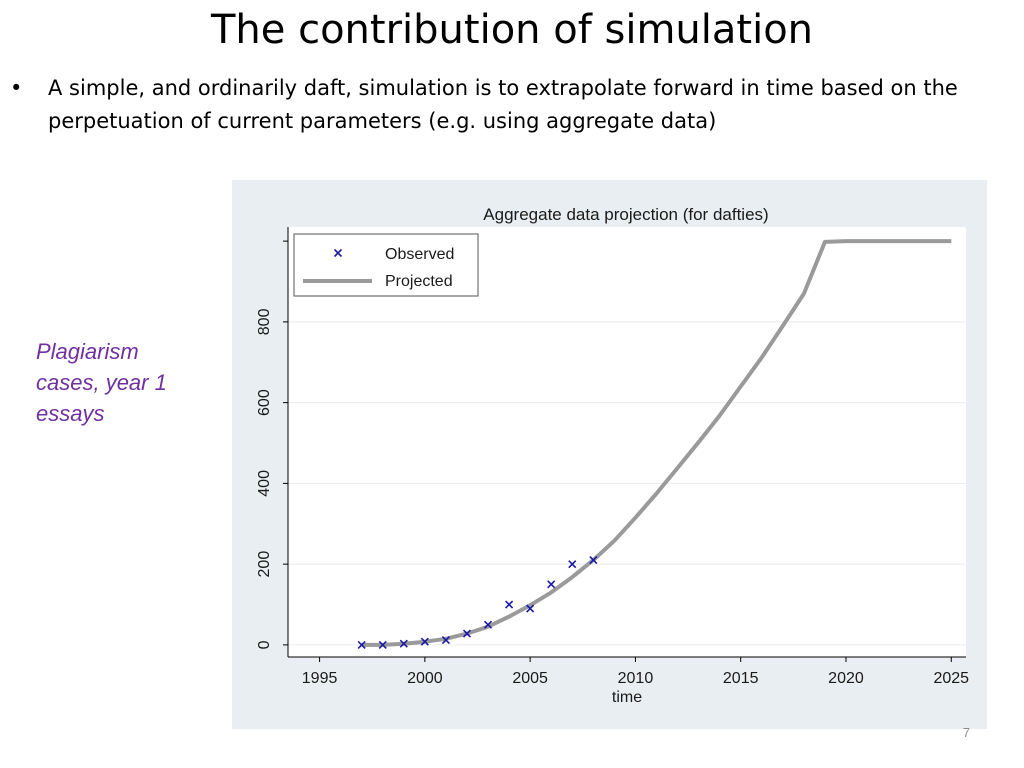 The height and width of the screenshot is (768, 1024). I want to click on y-tick-label: 400, so click(264, 483).